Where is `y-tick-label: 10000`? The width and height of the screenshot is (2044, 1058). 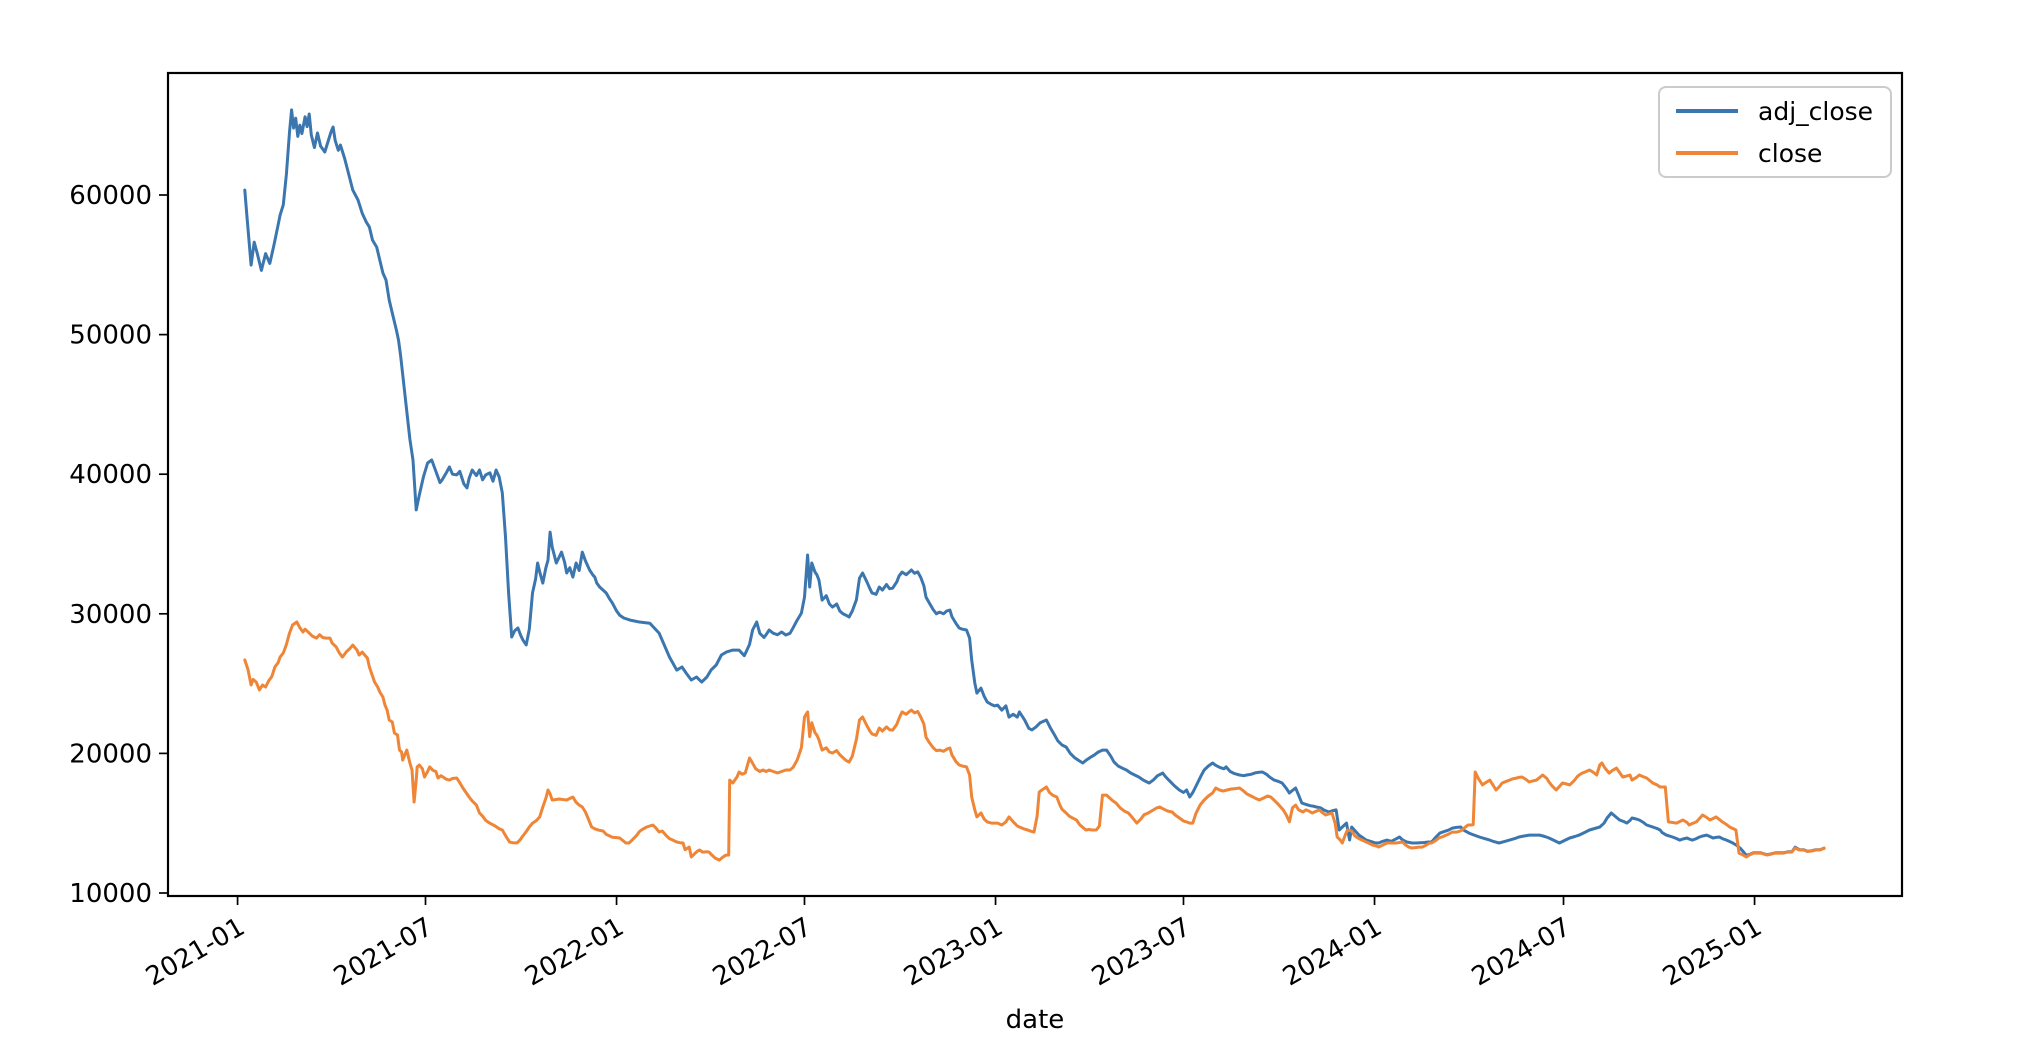
y-tick-label: 10000 is located at coordinates (110, 894).